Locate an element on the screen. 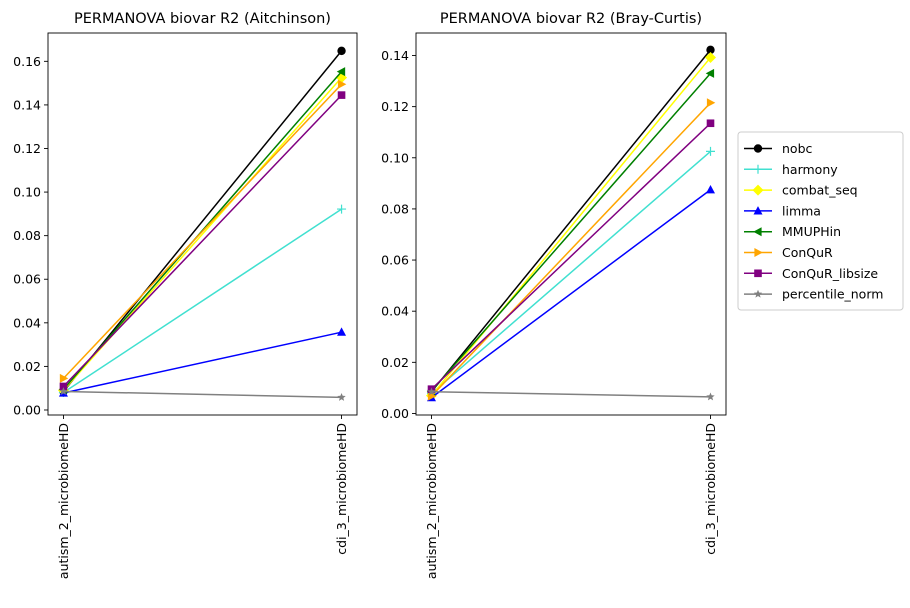 The image size is (910, 608). legend-label: combat_seq is located at coordinates (820, 190).